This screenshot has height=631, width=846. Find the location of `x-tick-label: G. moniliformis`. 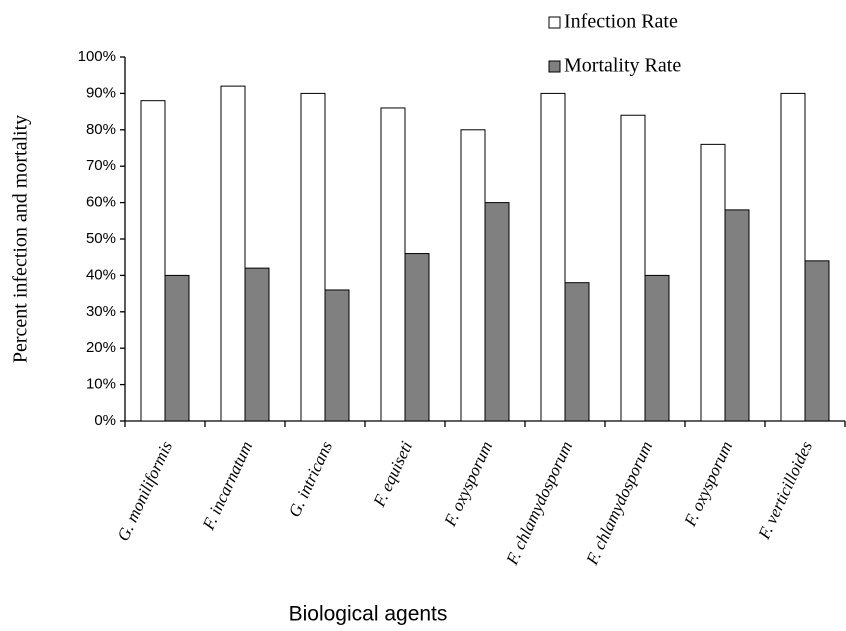

x-tick-label: G. moniliformis is located at coordinates (144, 491).